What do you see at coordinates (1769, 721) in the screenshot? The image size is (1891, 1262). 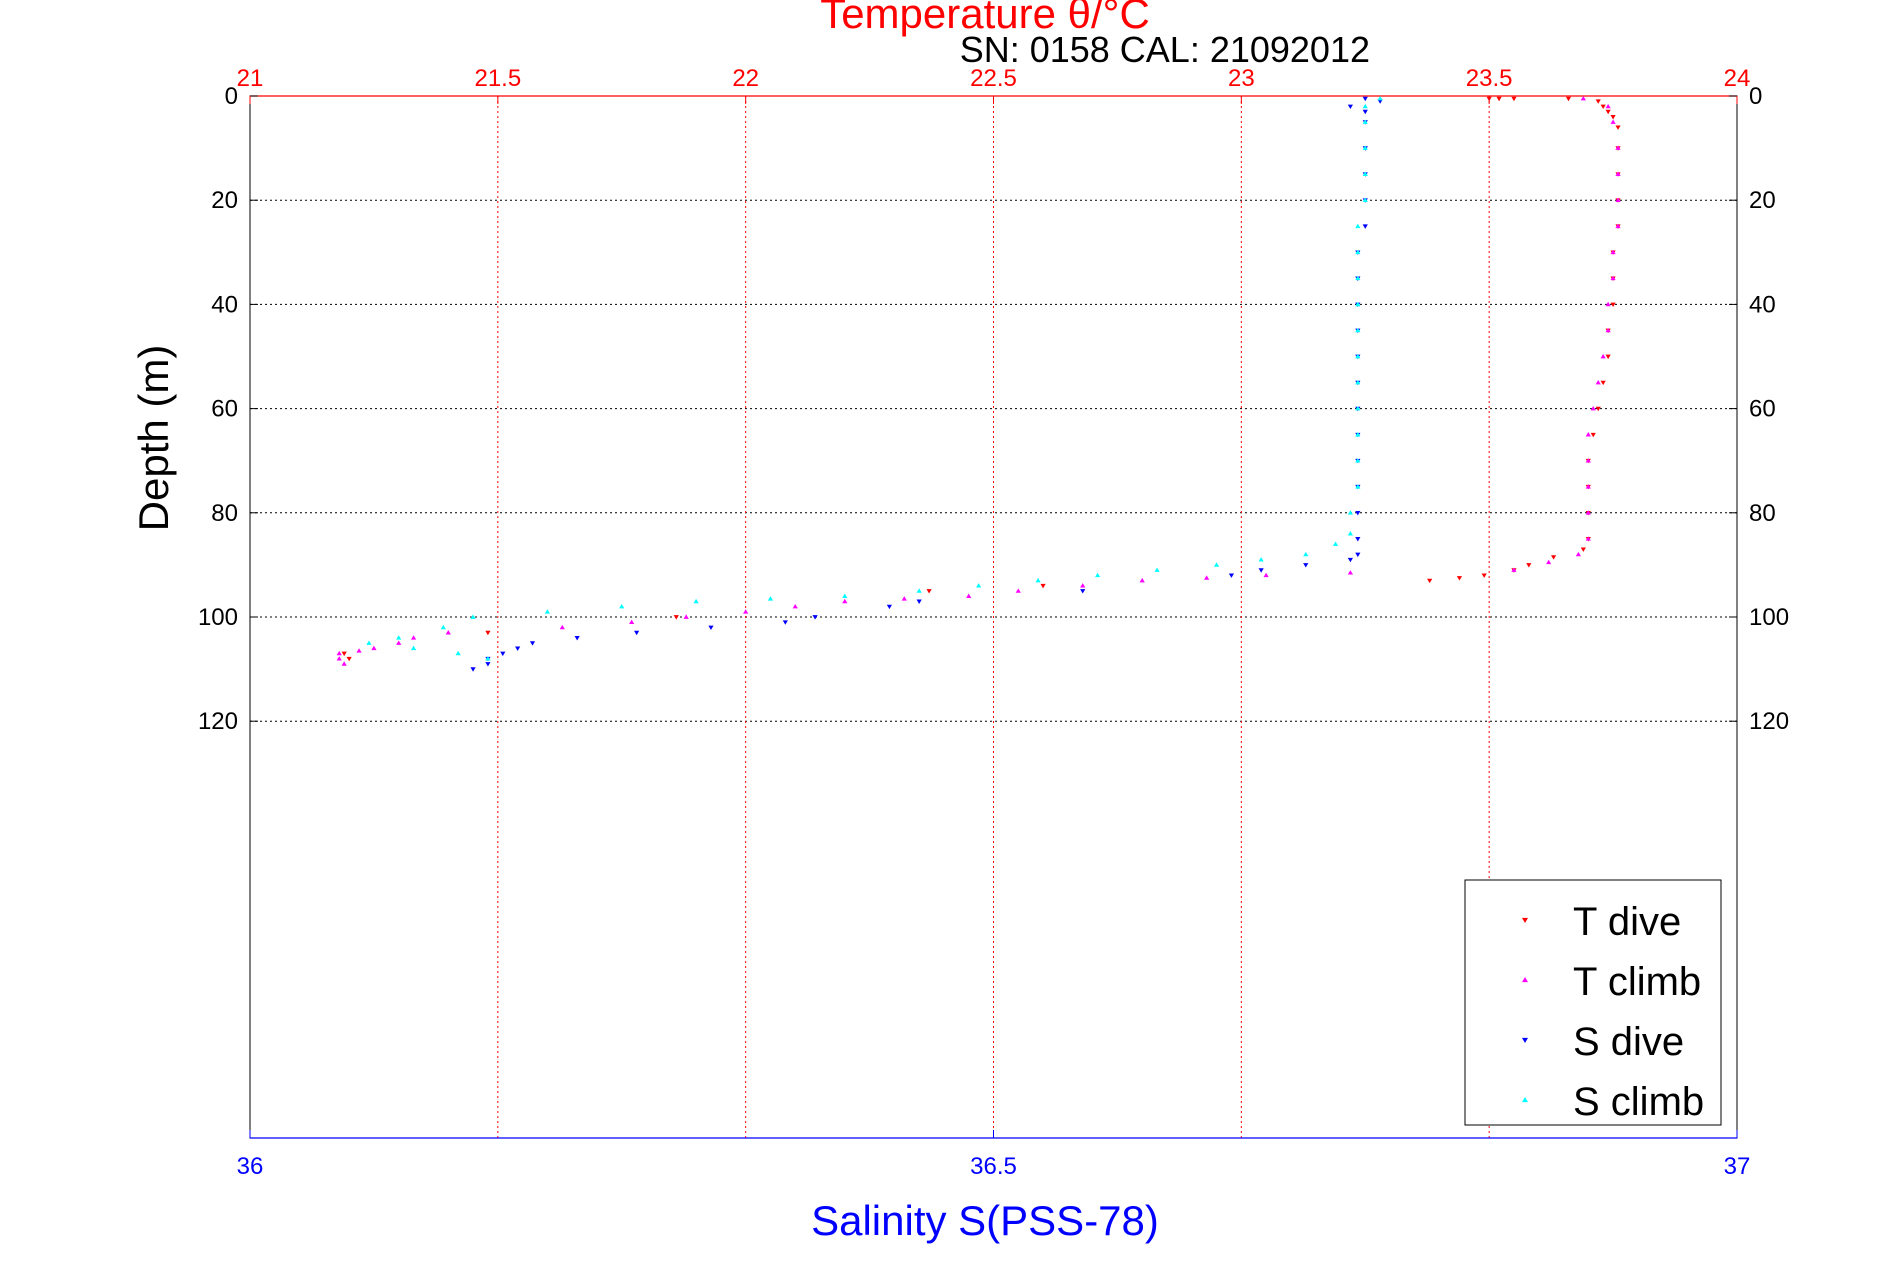 I see `y-tick-label-right: 120` at bounding box center [1769, 721].